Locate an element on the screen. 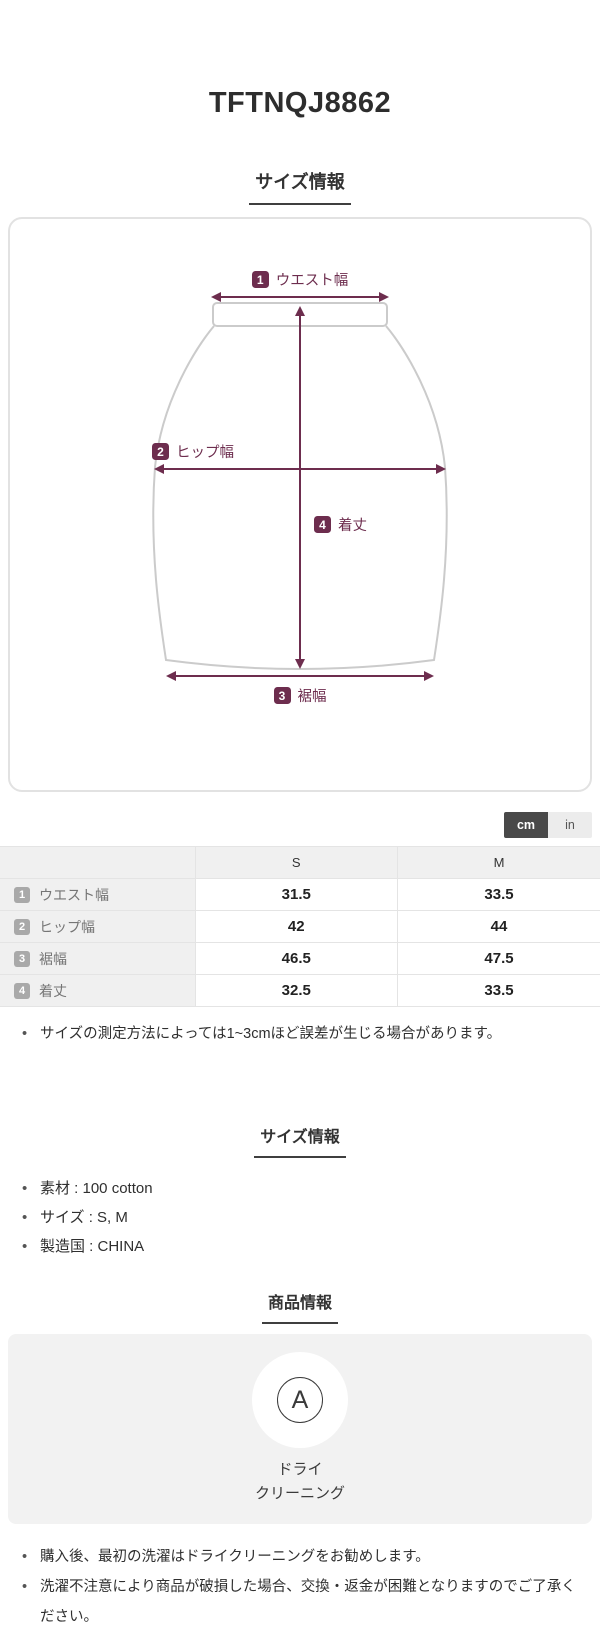 This screenshot has width=600, height=1632. length-measure-label: 4 着丈 is located at coordinates (340, 524).